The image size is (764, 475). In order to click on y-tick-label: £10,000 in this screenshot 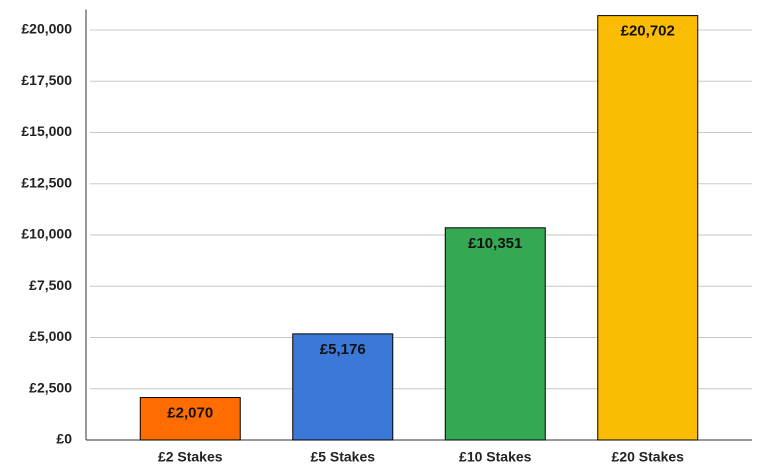, I will do `click(46, 234)`.